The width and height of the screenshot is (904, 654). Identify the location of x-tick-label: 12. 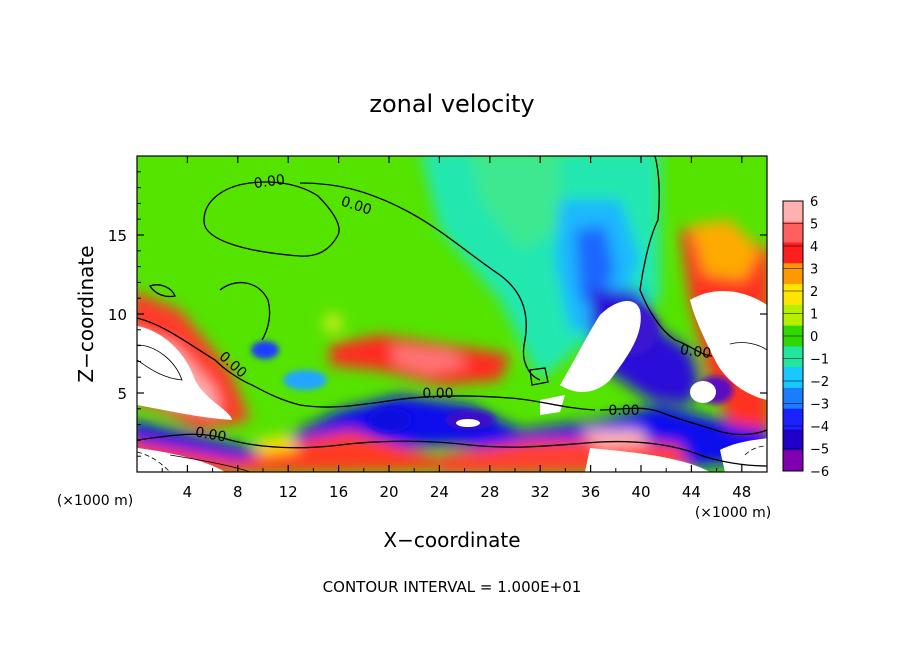
(288, 492).